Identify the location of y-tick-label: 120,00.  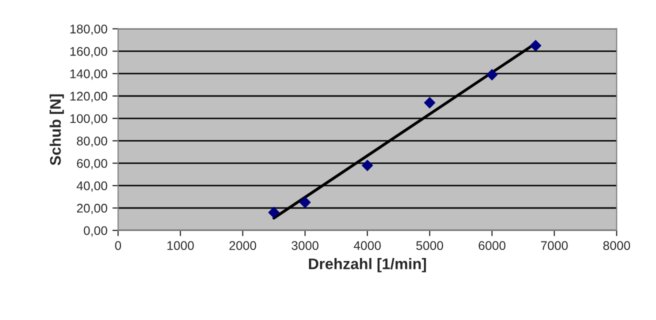
(89, 97).